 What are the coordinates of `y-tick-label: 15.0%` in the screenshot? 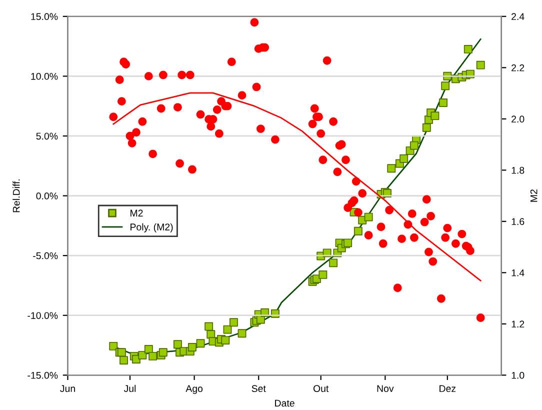 It's located at (44, 16).